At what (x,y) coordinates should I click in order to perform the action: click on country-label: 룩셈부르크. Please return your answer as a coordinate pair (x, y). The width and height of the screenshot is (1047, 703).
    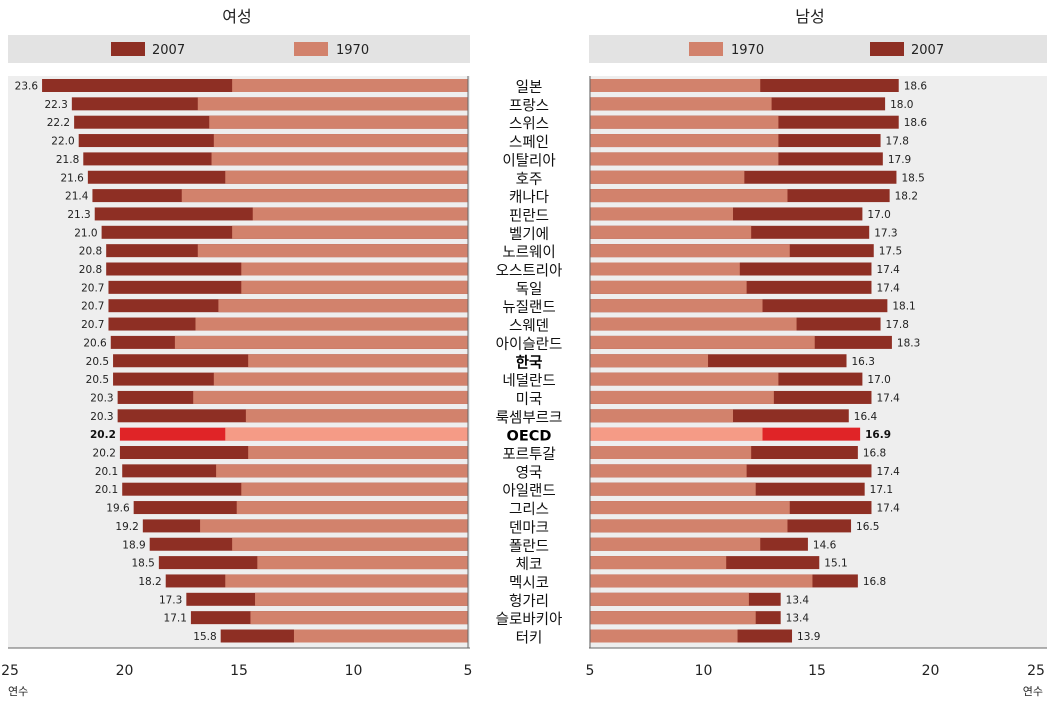
    Looking at the image, I should click on (529, 417).